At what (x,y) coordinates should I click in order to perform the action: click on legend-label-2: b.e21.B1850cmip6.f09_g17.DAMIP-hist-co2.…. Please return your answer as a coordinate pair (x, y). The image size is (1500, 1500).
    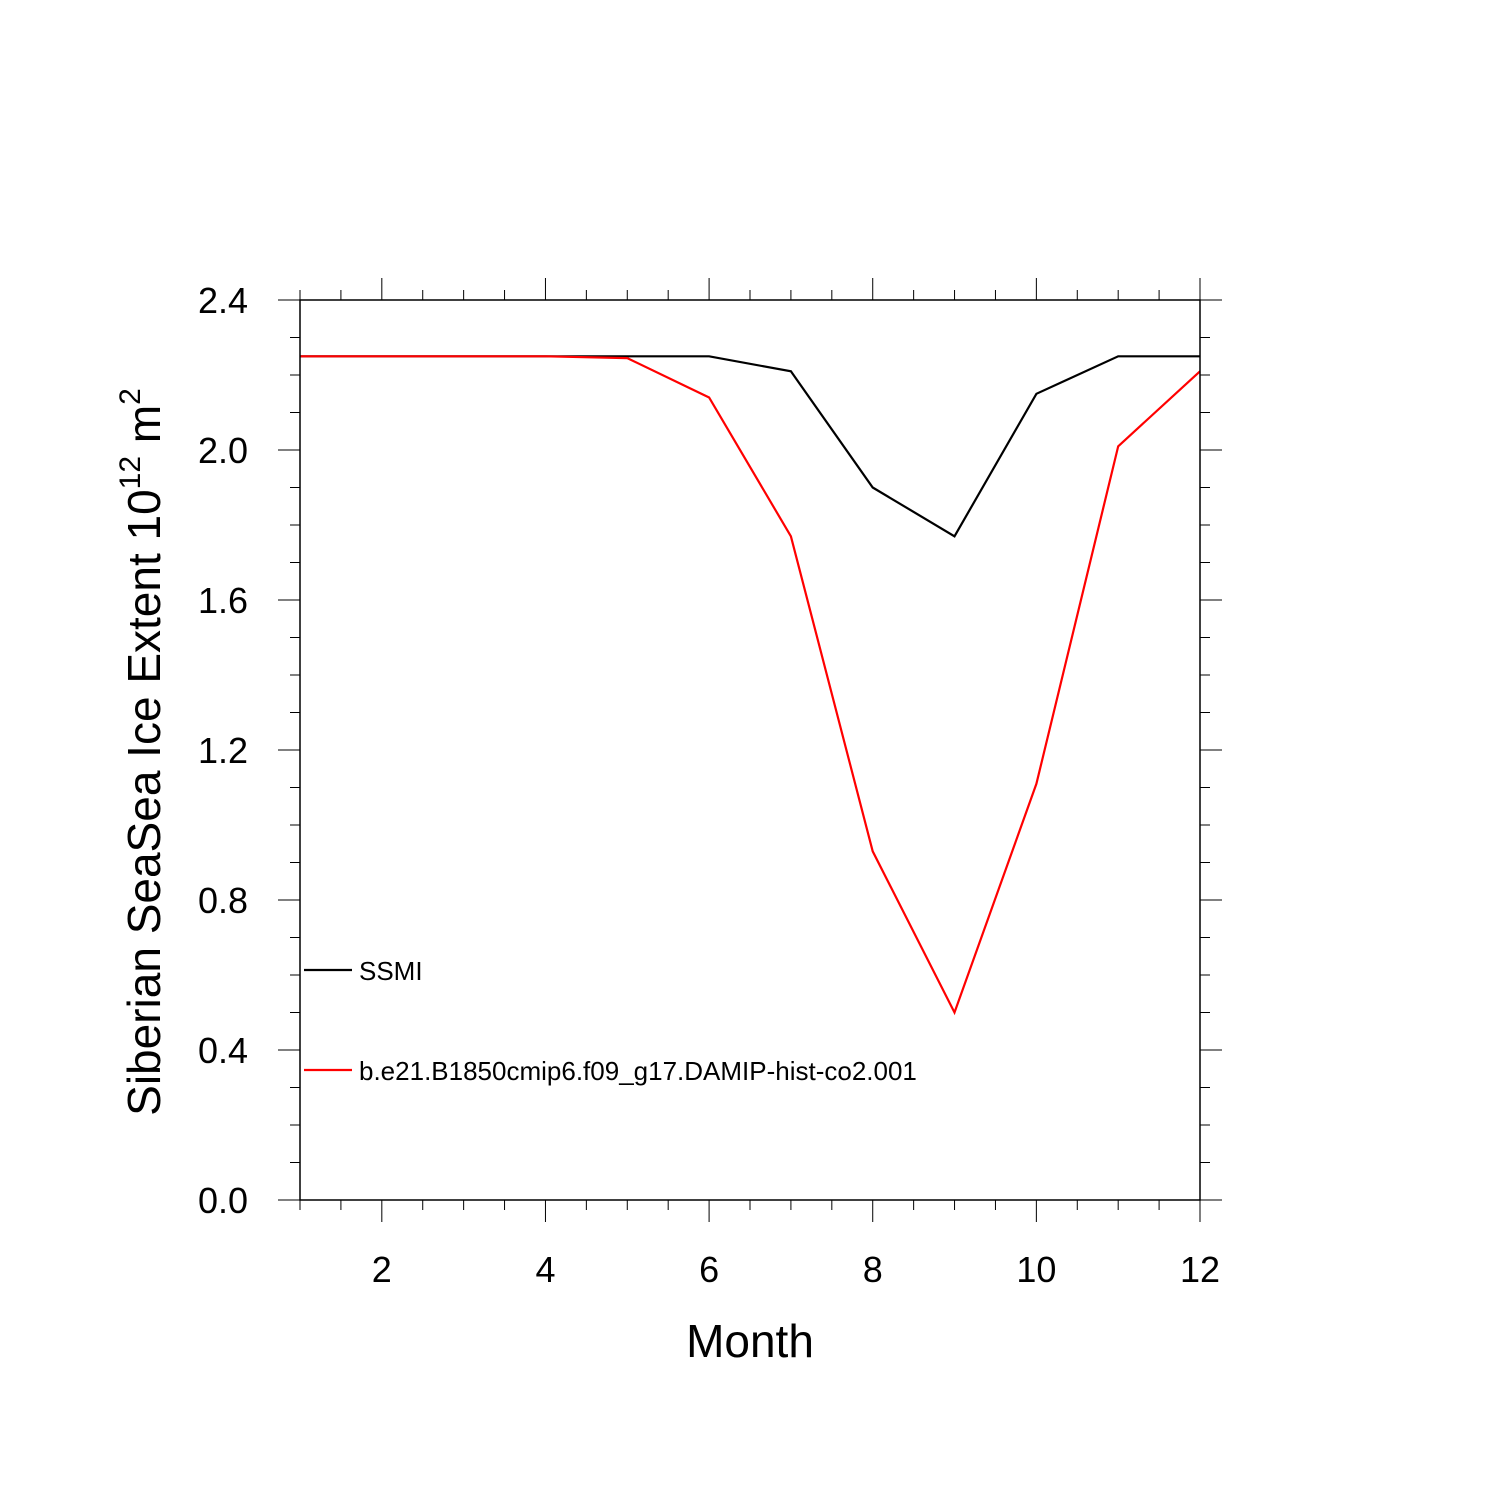
    Looking at the image, I should click on (638, 1071).